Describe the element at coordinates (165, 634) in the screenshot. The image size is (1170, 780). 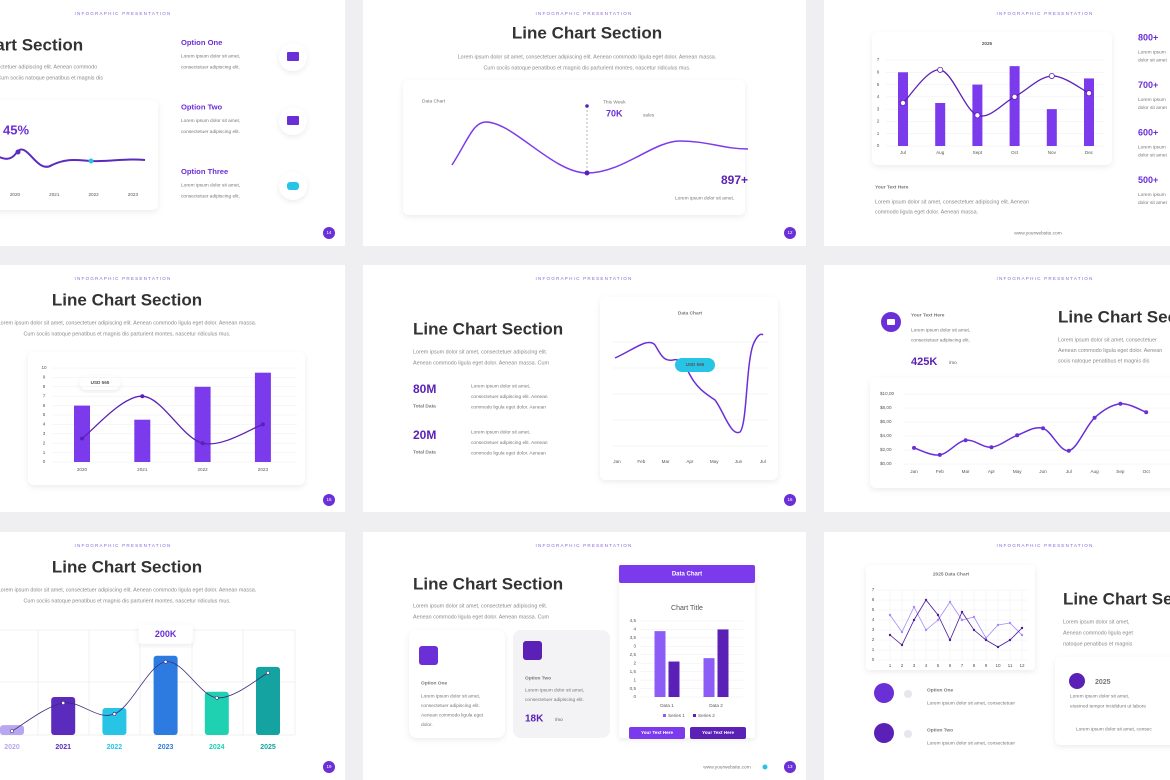
I see `label-bubble` at that location.